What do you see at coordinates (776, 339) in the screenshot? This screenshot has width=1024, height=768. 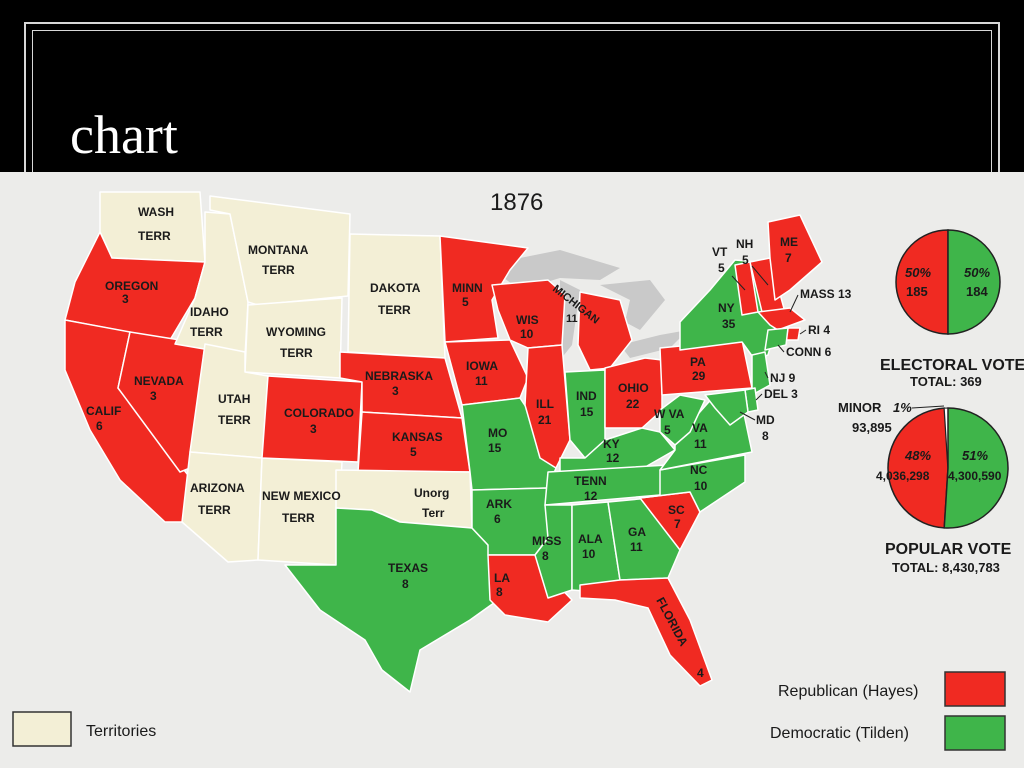 I see `state-conn` at bounding box center [776, 339].